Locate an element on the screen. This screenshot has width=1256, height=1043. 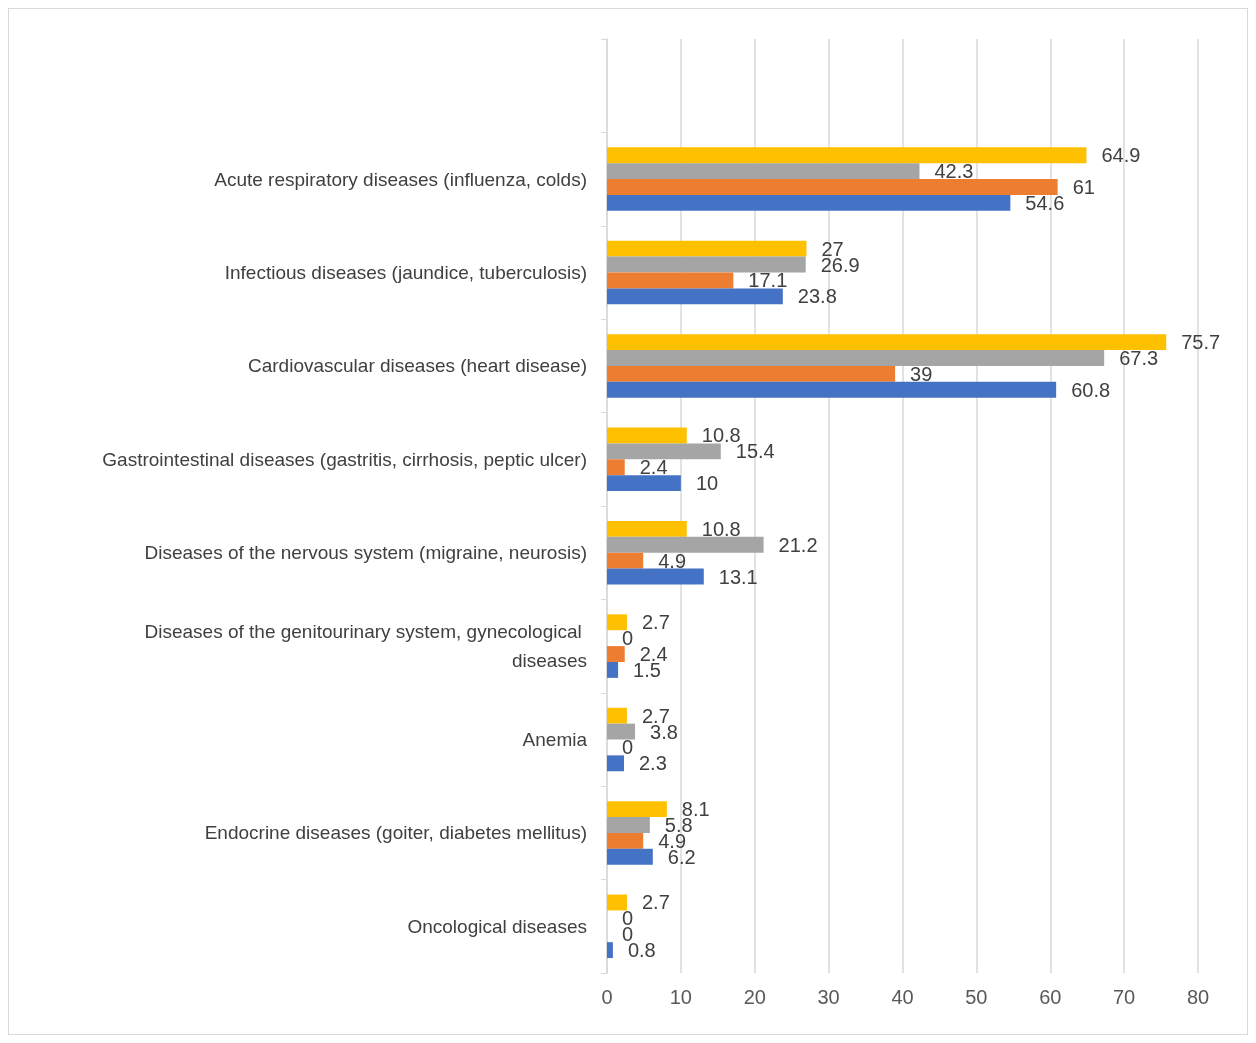
data-label: 10 is located at coordinates (707, 483).